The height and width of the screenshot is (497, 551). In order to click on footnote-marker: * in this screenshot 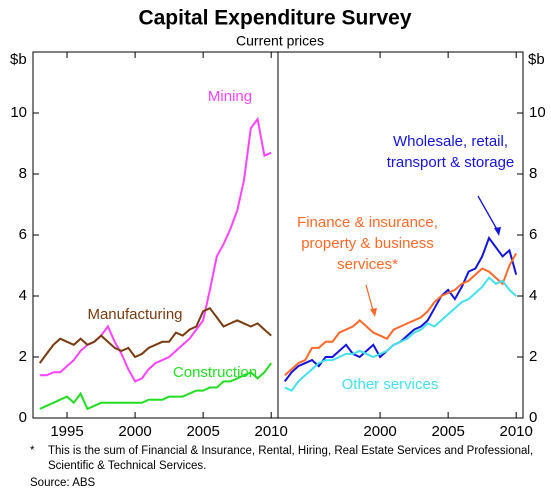, I will do `click(32, 451)`.